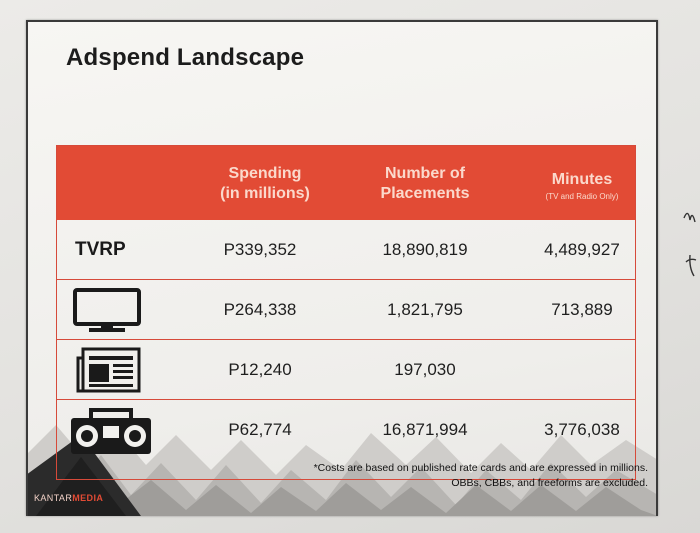  Describe the element at coordinates (260, 309) in the screenshot. I see `cell-spending: P264,338` at that location.